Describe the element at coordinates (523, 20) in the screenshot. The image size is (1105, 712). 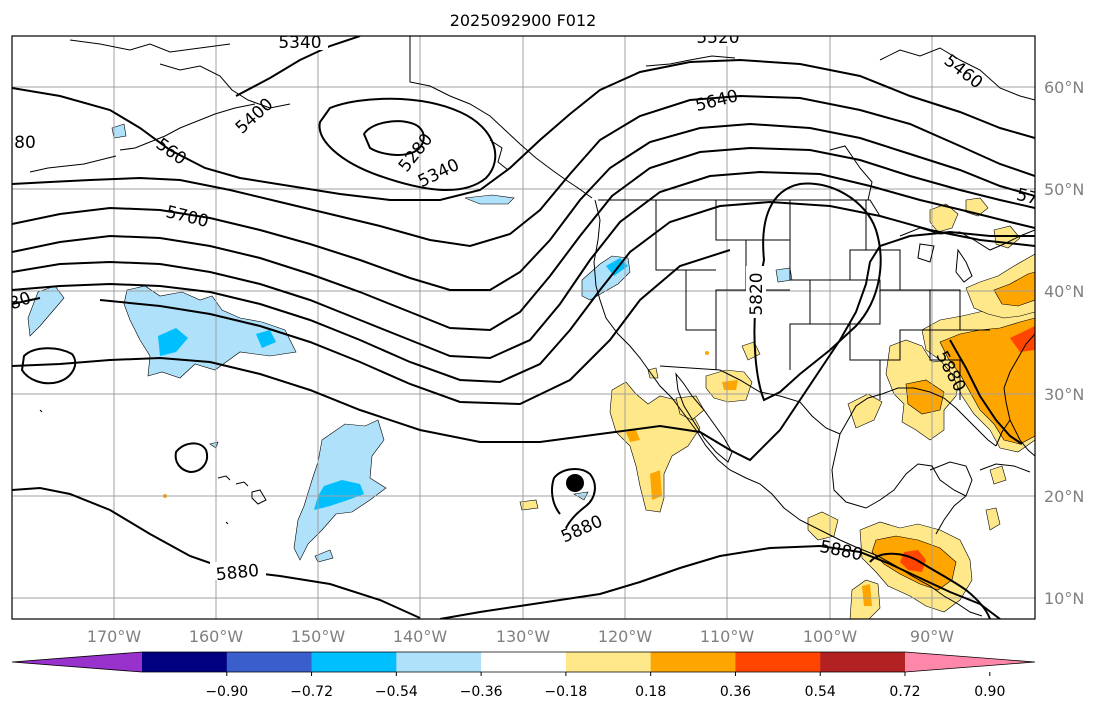
I see `map-title: 2025092900 F012` at that location.